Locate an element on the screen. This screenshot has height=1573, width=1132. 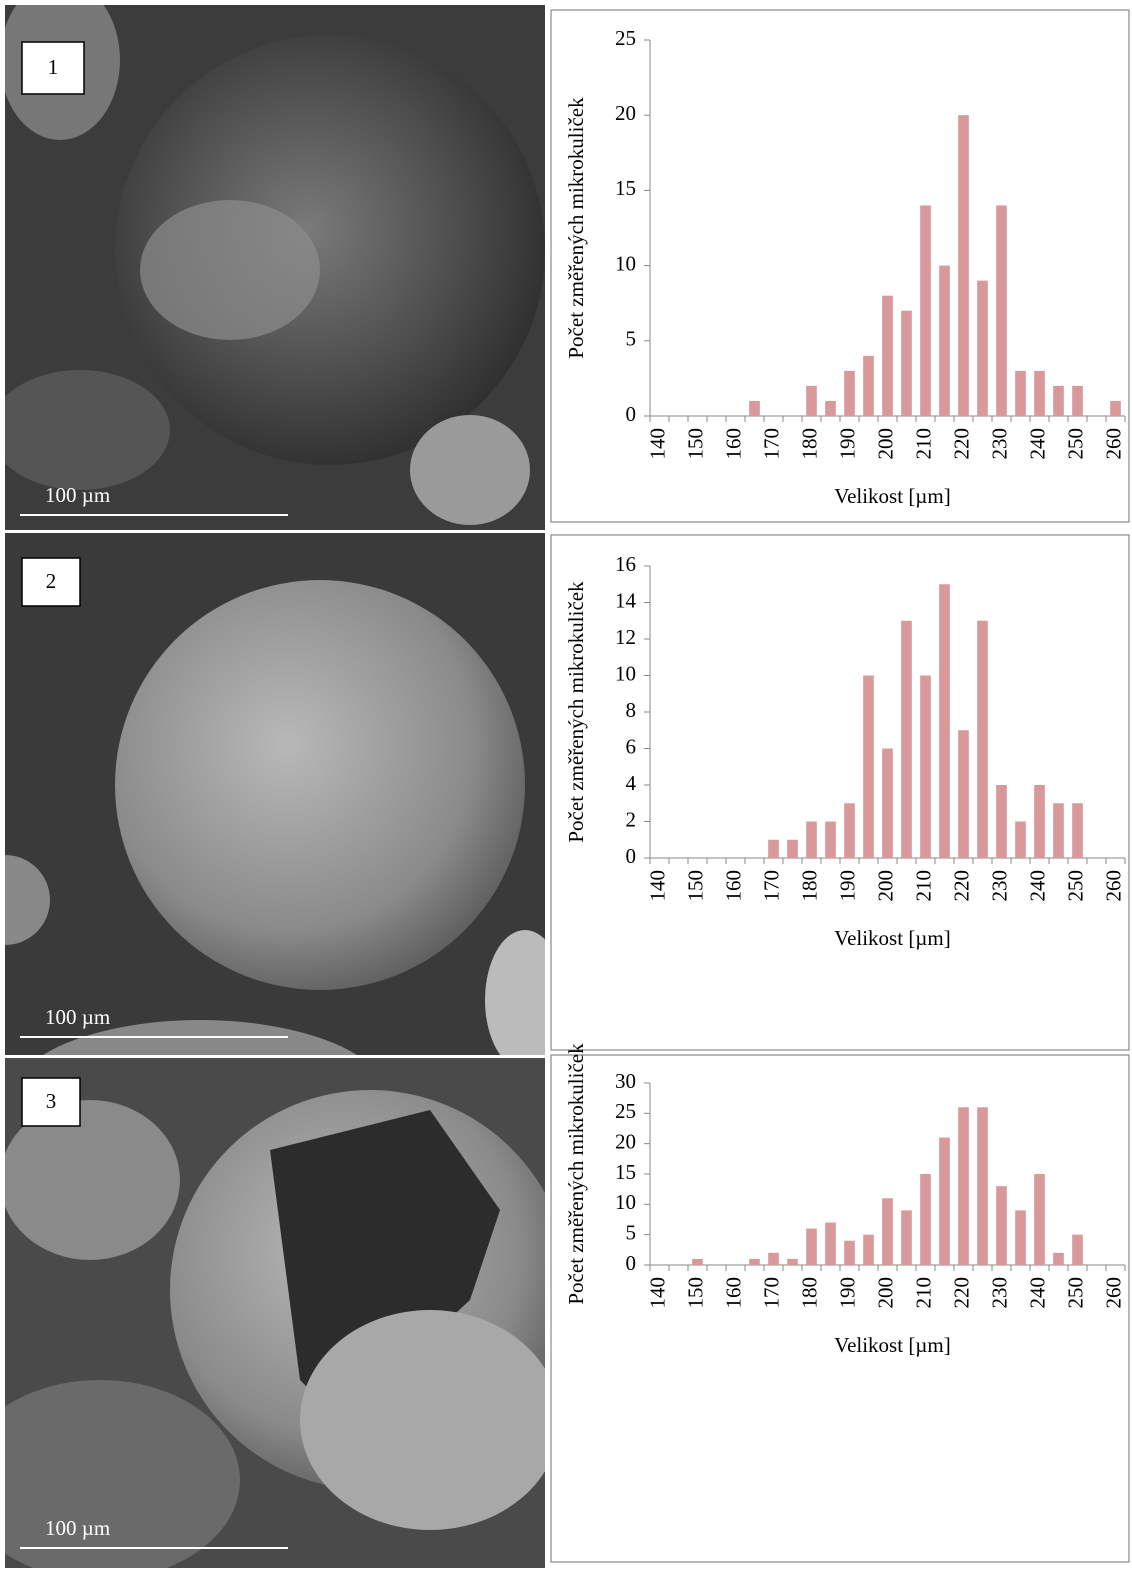
x-tick-label: 200 is located at coordinates (885, 886).